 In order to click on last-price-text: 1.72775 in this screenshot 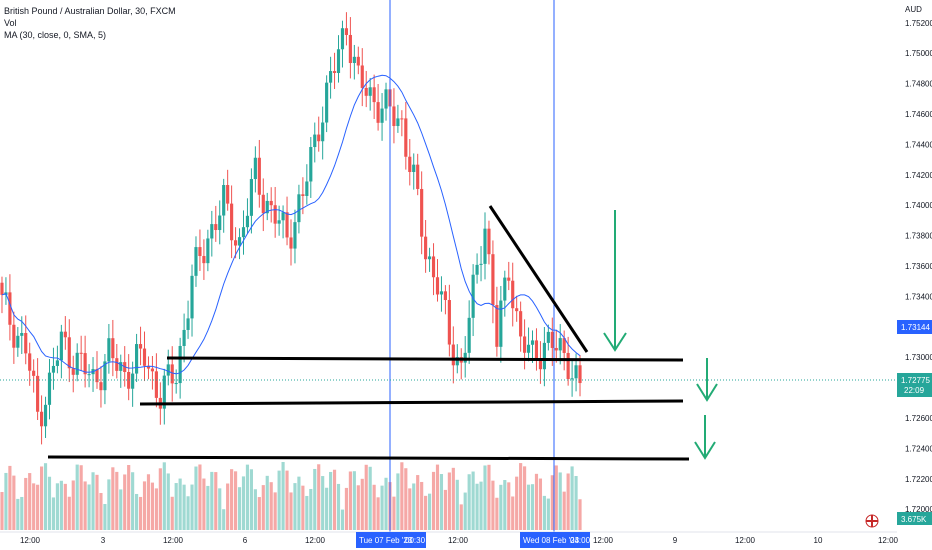, I will do `click(915, 380)`.